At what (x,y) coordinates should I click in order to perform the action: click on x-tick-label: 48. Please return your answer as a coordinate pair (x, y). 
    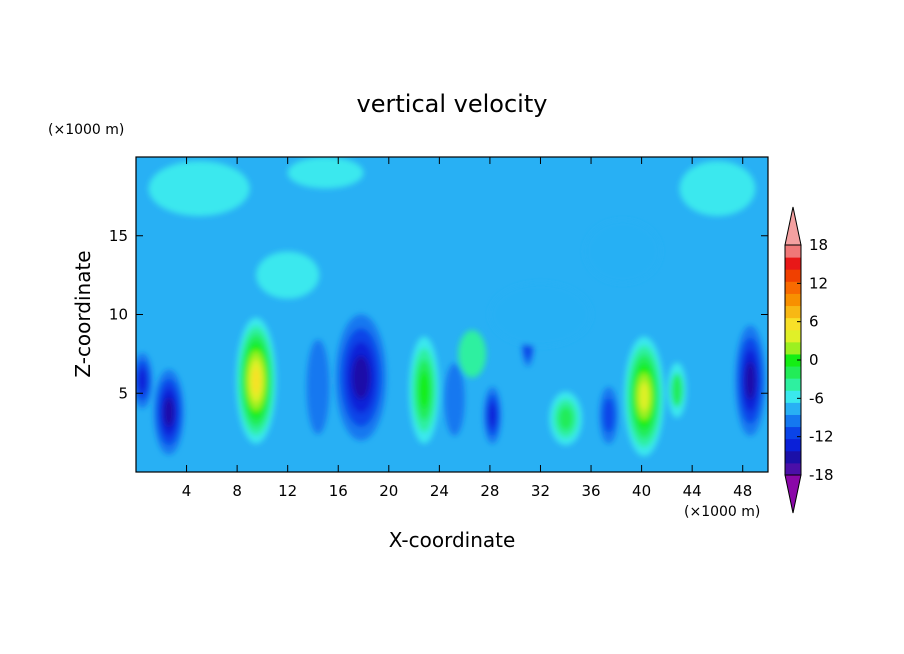
    Looking at the image, I should click on (742, 491).